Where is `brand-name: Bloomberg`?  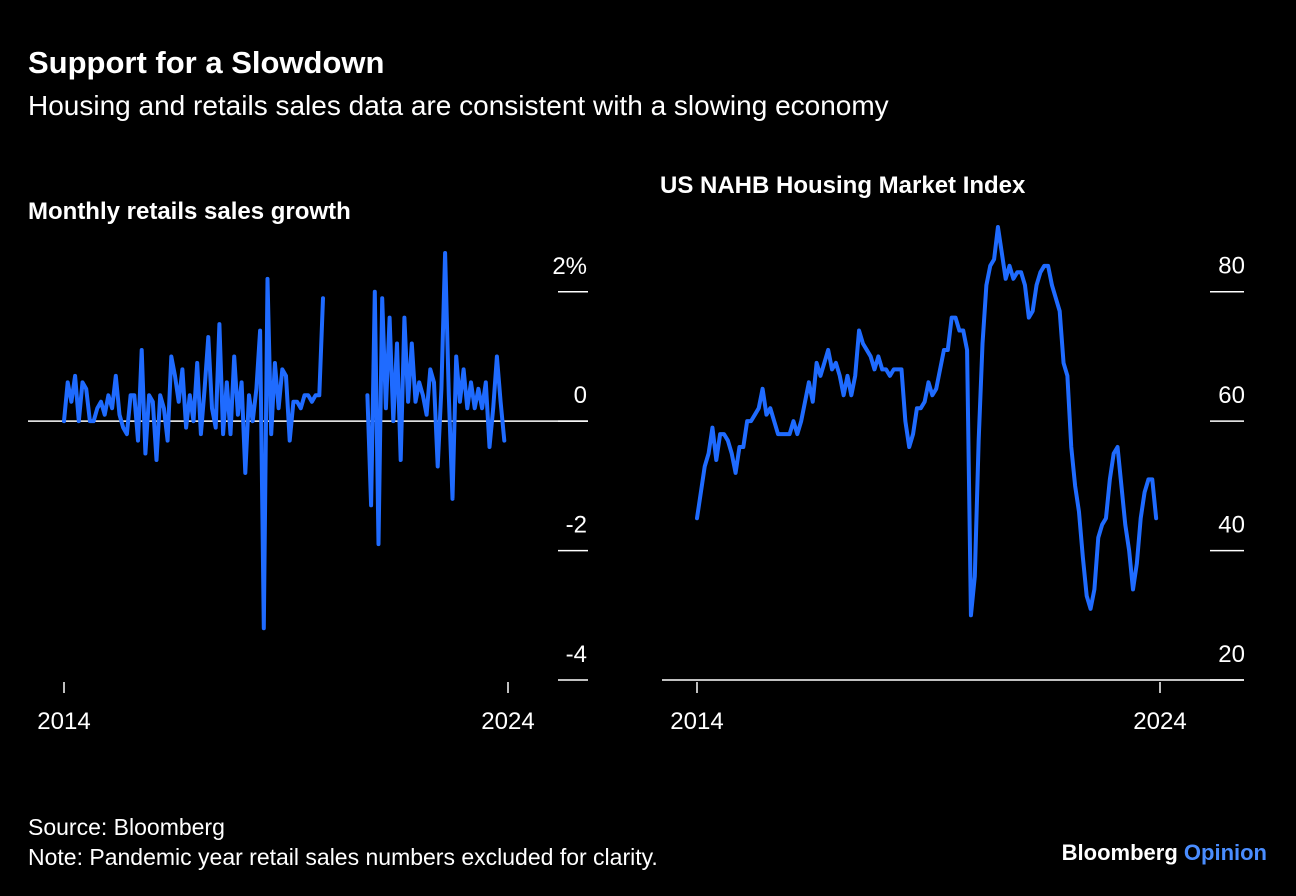 brand-name: Bloomberg is located at coordinates (1120, 852).